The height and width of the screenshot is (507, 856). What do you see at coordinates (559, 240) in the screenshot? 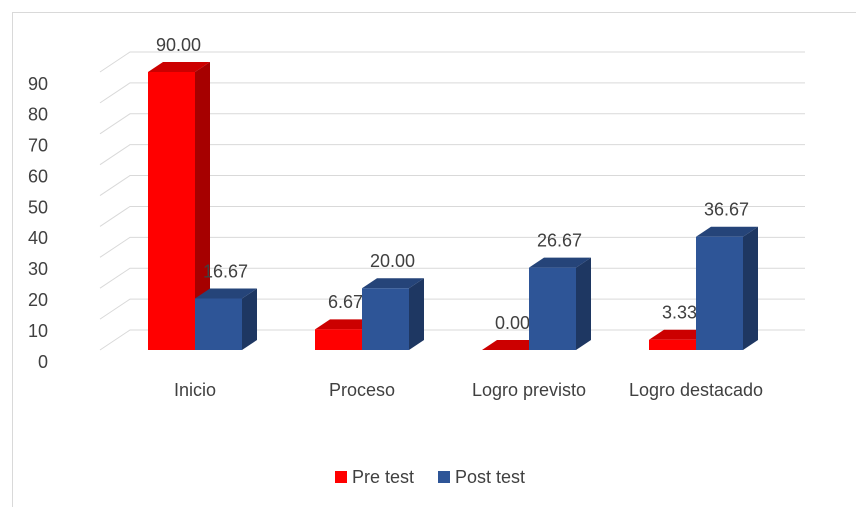
I see `data-label: 26.67` at bounding box center [559, 240].